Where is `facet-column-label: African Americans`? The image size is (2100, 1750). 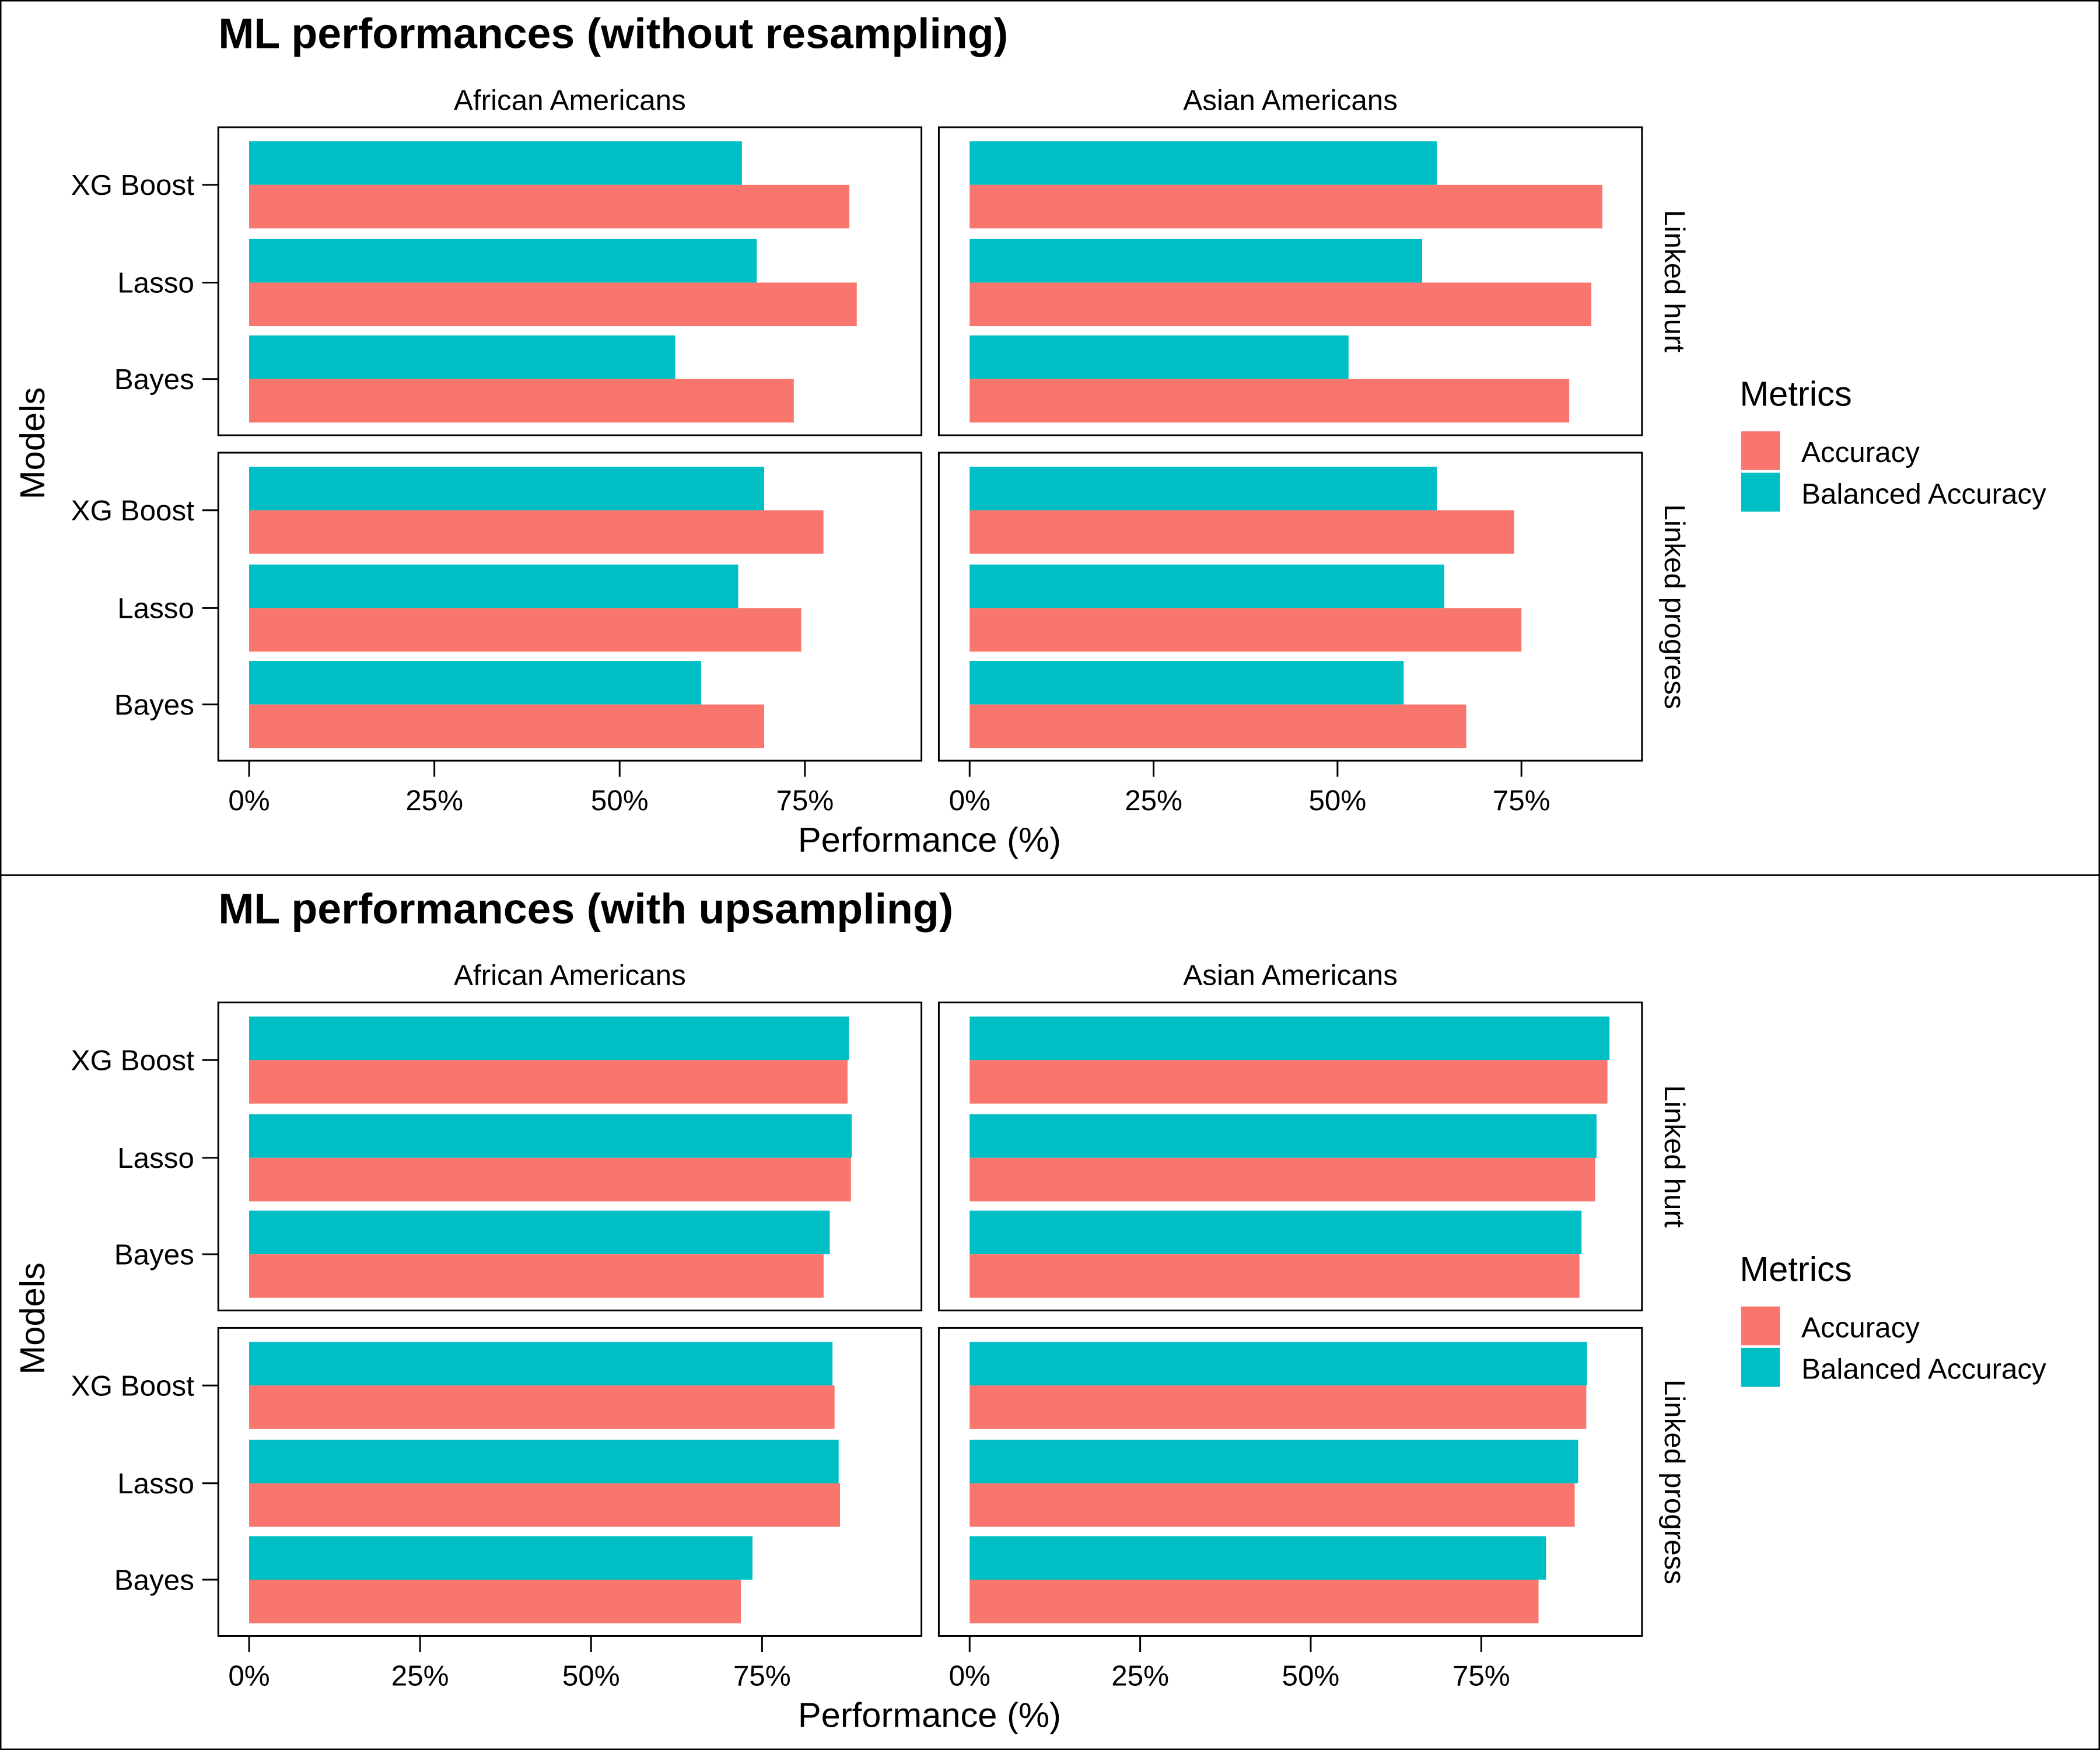 facet-column-label: African Americans is located at coordinates (570, 100).